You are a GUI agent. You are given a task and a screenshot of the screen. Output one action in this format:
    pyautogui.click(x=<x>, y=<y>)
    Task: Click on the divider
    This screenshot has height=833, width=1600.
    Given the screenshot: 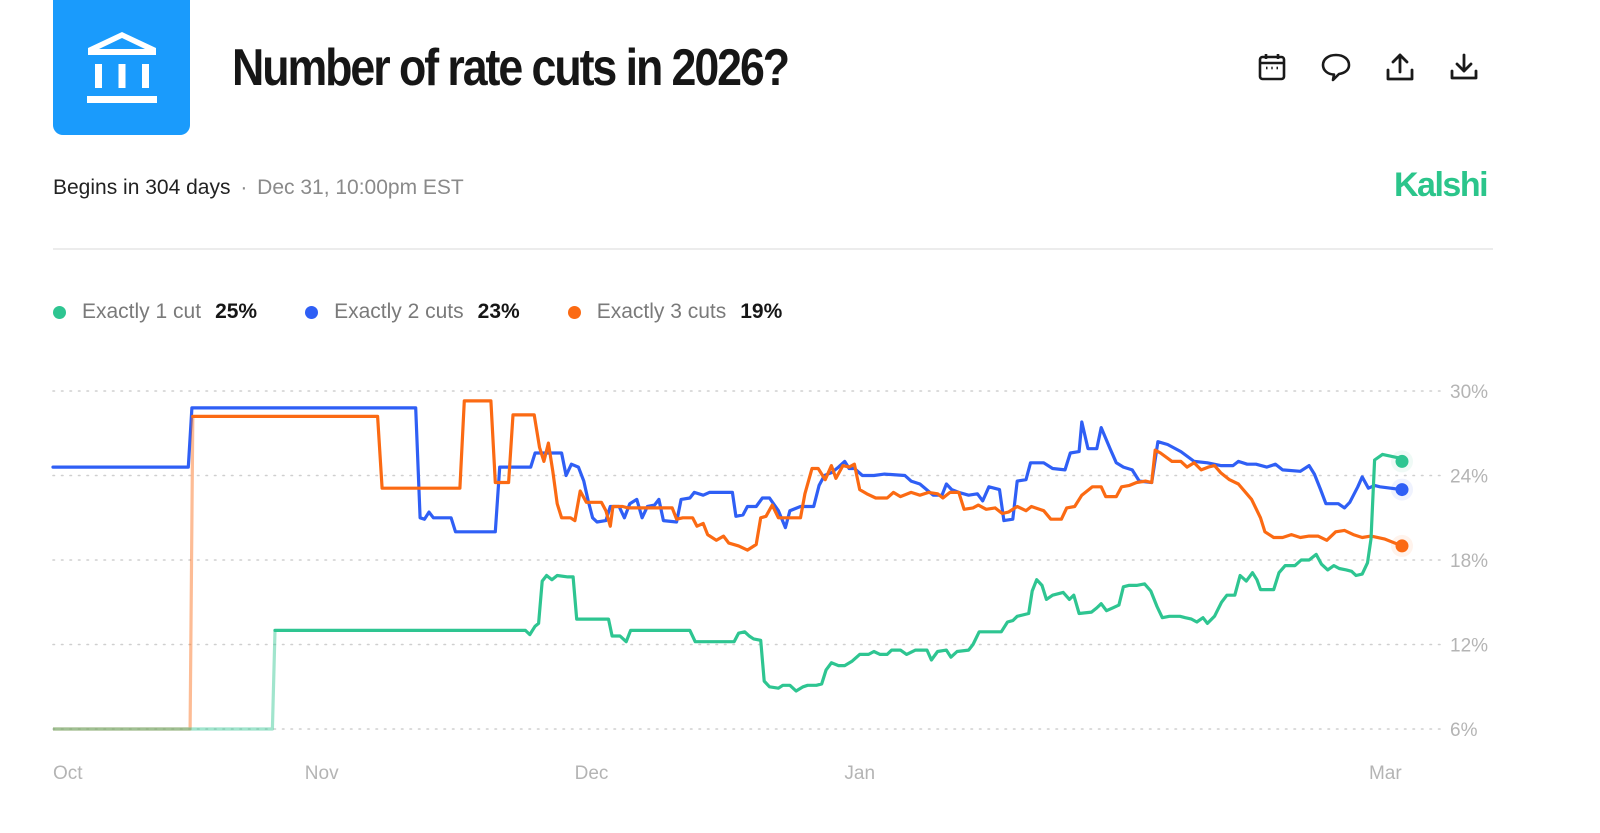 What is the action you would take?
    pyautogui.click(x=773, y=249)
    